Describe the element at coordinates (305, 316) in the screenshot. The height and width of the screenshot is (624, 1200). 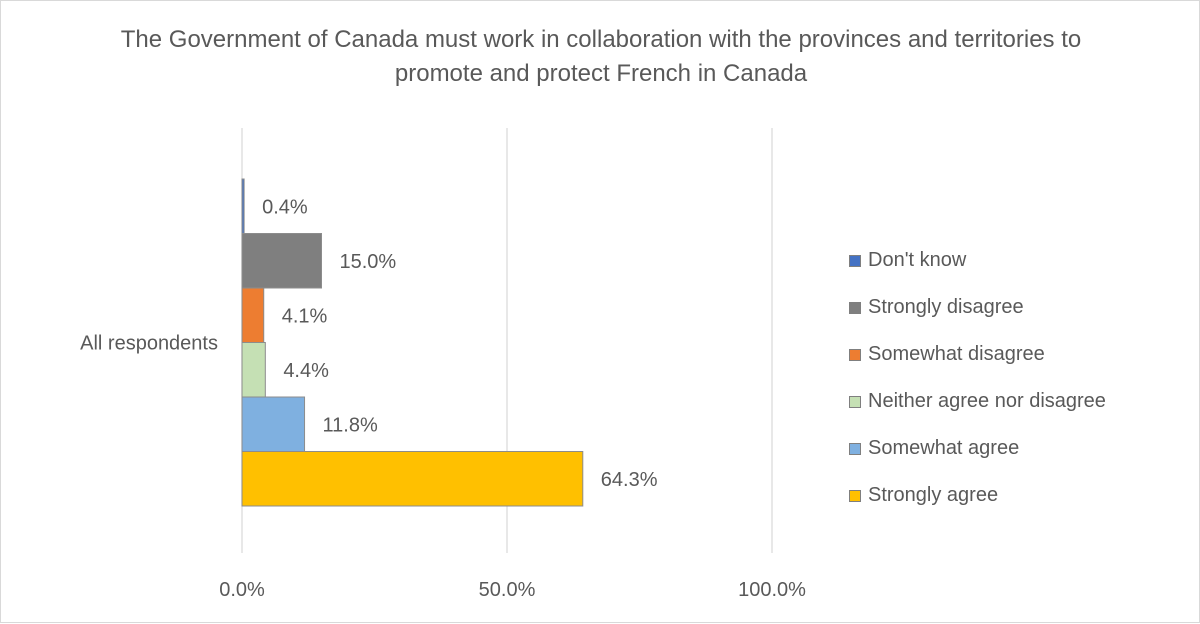
I see `data-label: 4.1%` at that location.